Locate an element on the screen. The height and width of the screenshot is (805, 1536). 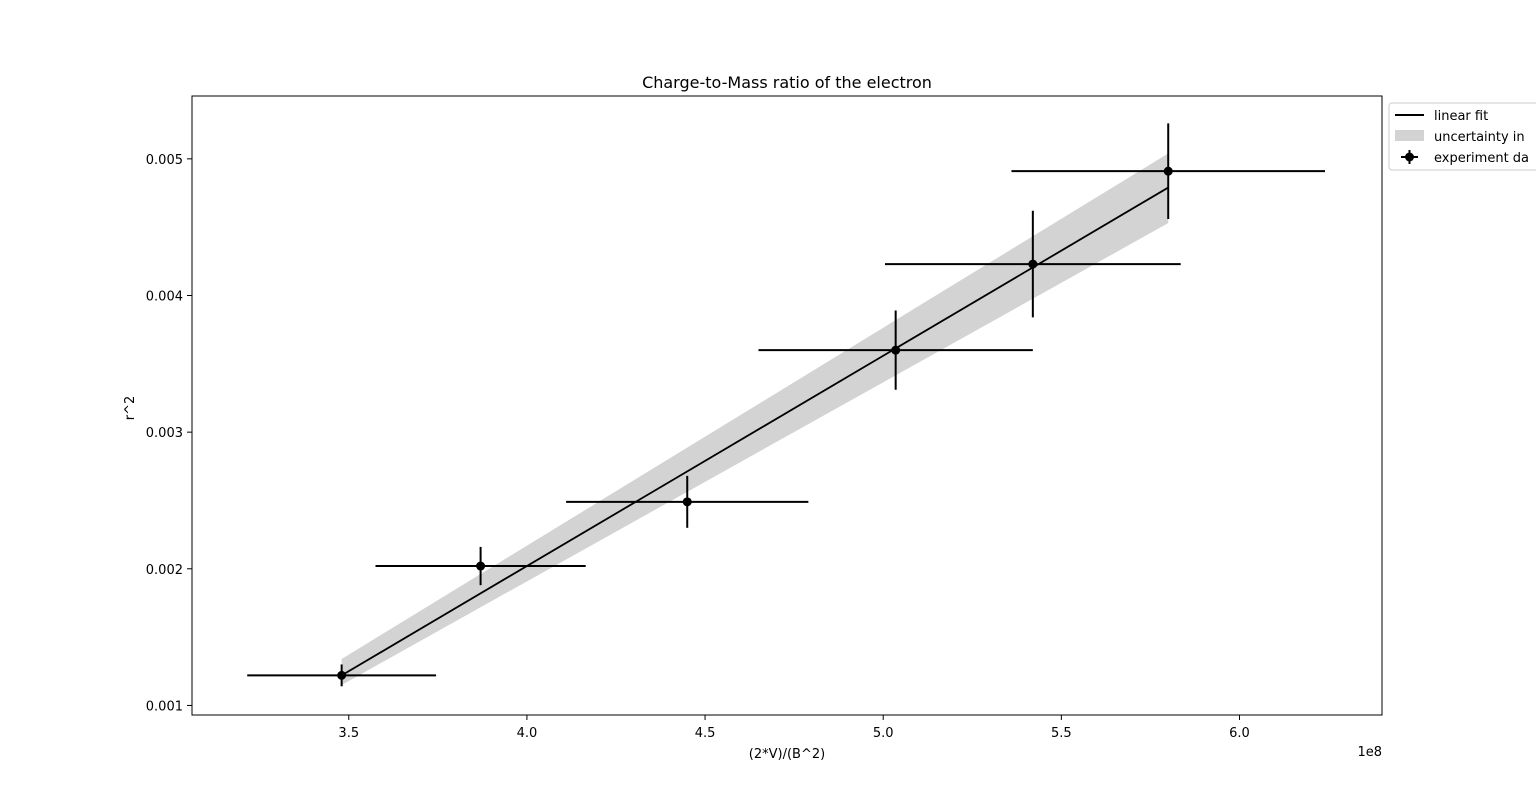
legend: linear fit uncertainty in experiment da is located at coordinates (1462, 136).